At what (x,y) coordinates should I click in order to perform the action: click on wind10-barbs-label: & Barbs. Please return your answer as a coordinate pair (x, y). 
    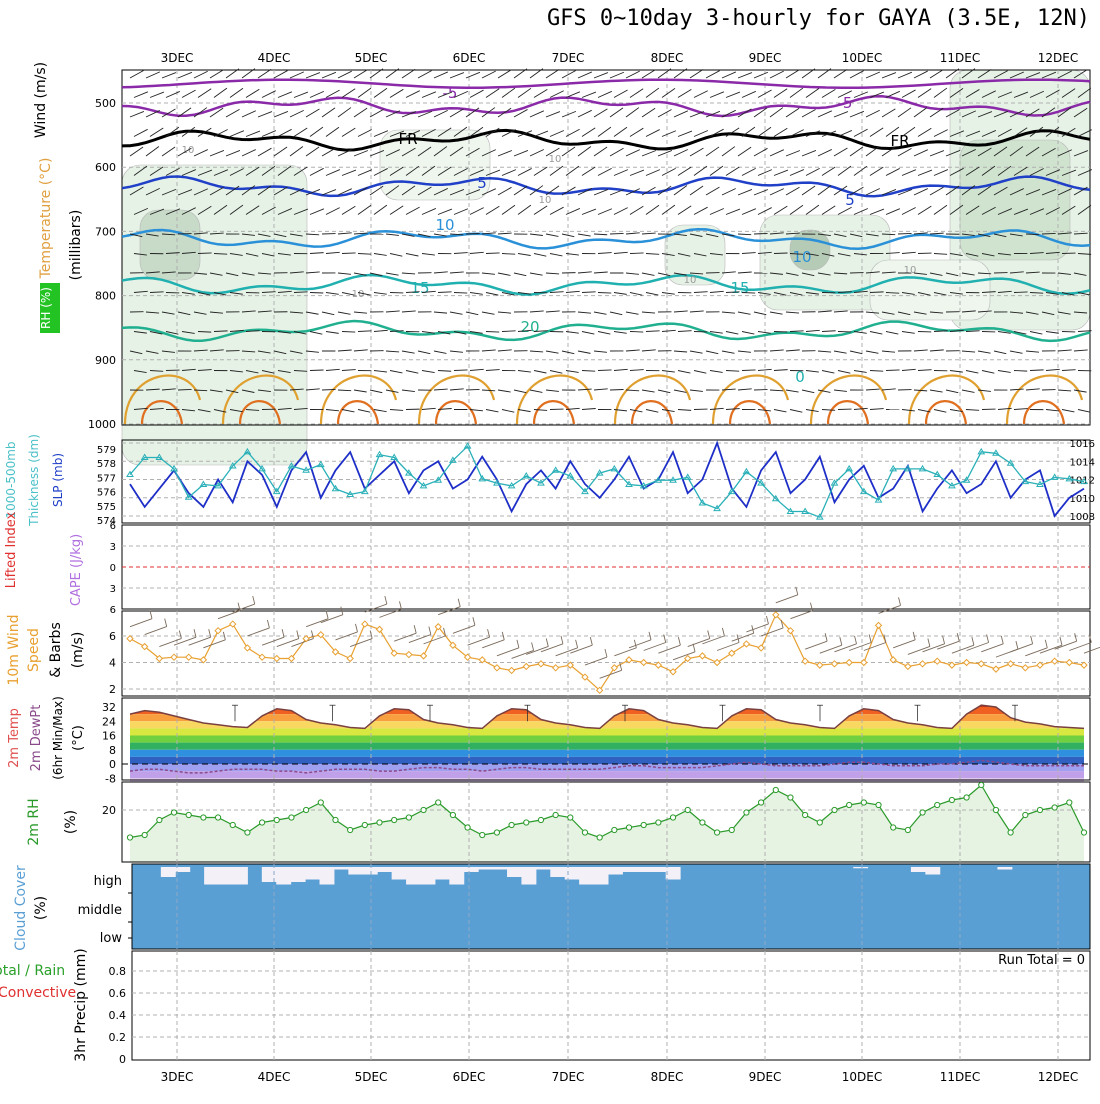
    Looking at the image, I should click on (56, 650).